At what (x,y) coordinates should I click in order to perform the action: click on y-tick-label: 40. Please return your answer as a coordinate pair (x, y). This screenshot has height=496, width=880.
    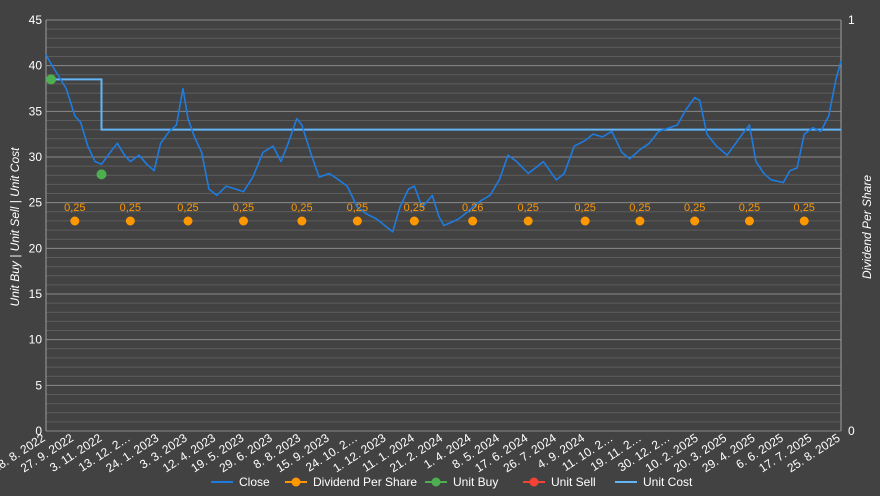
    Looking at the image, I should click on (36, 66).